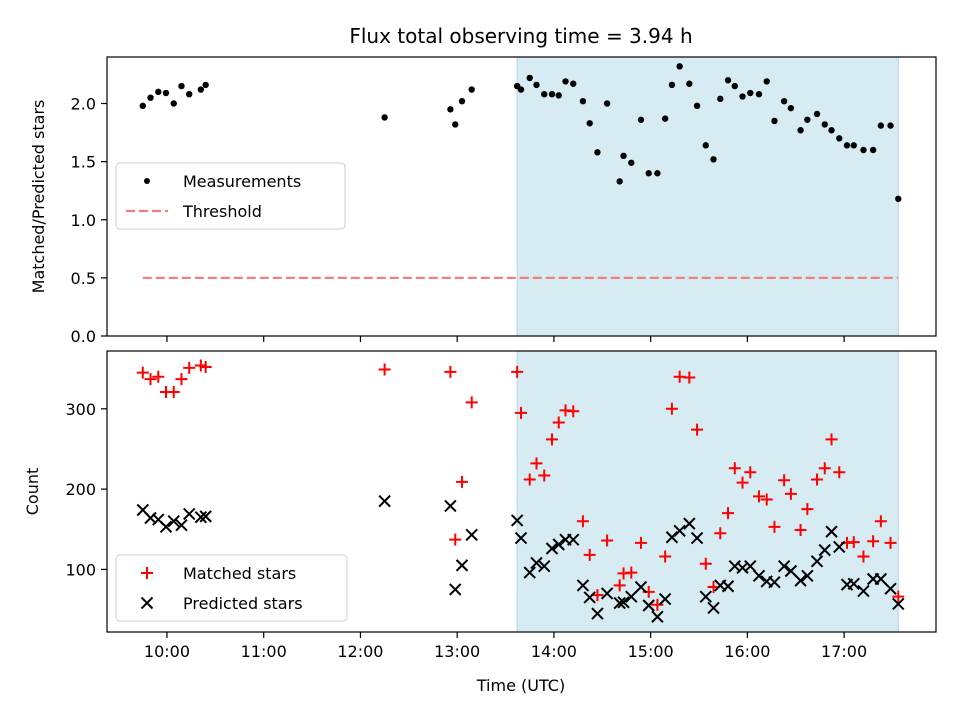  Describe the element at coordinates (239, 573) in the screenshot. I see `legend-label: Matched stars` at that location.